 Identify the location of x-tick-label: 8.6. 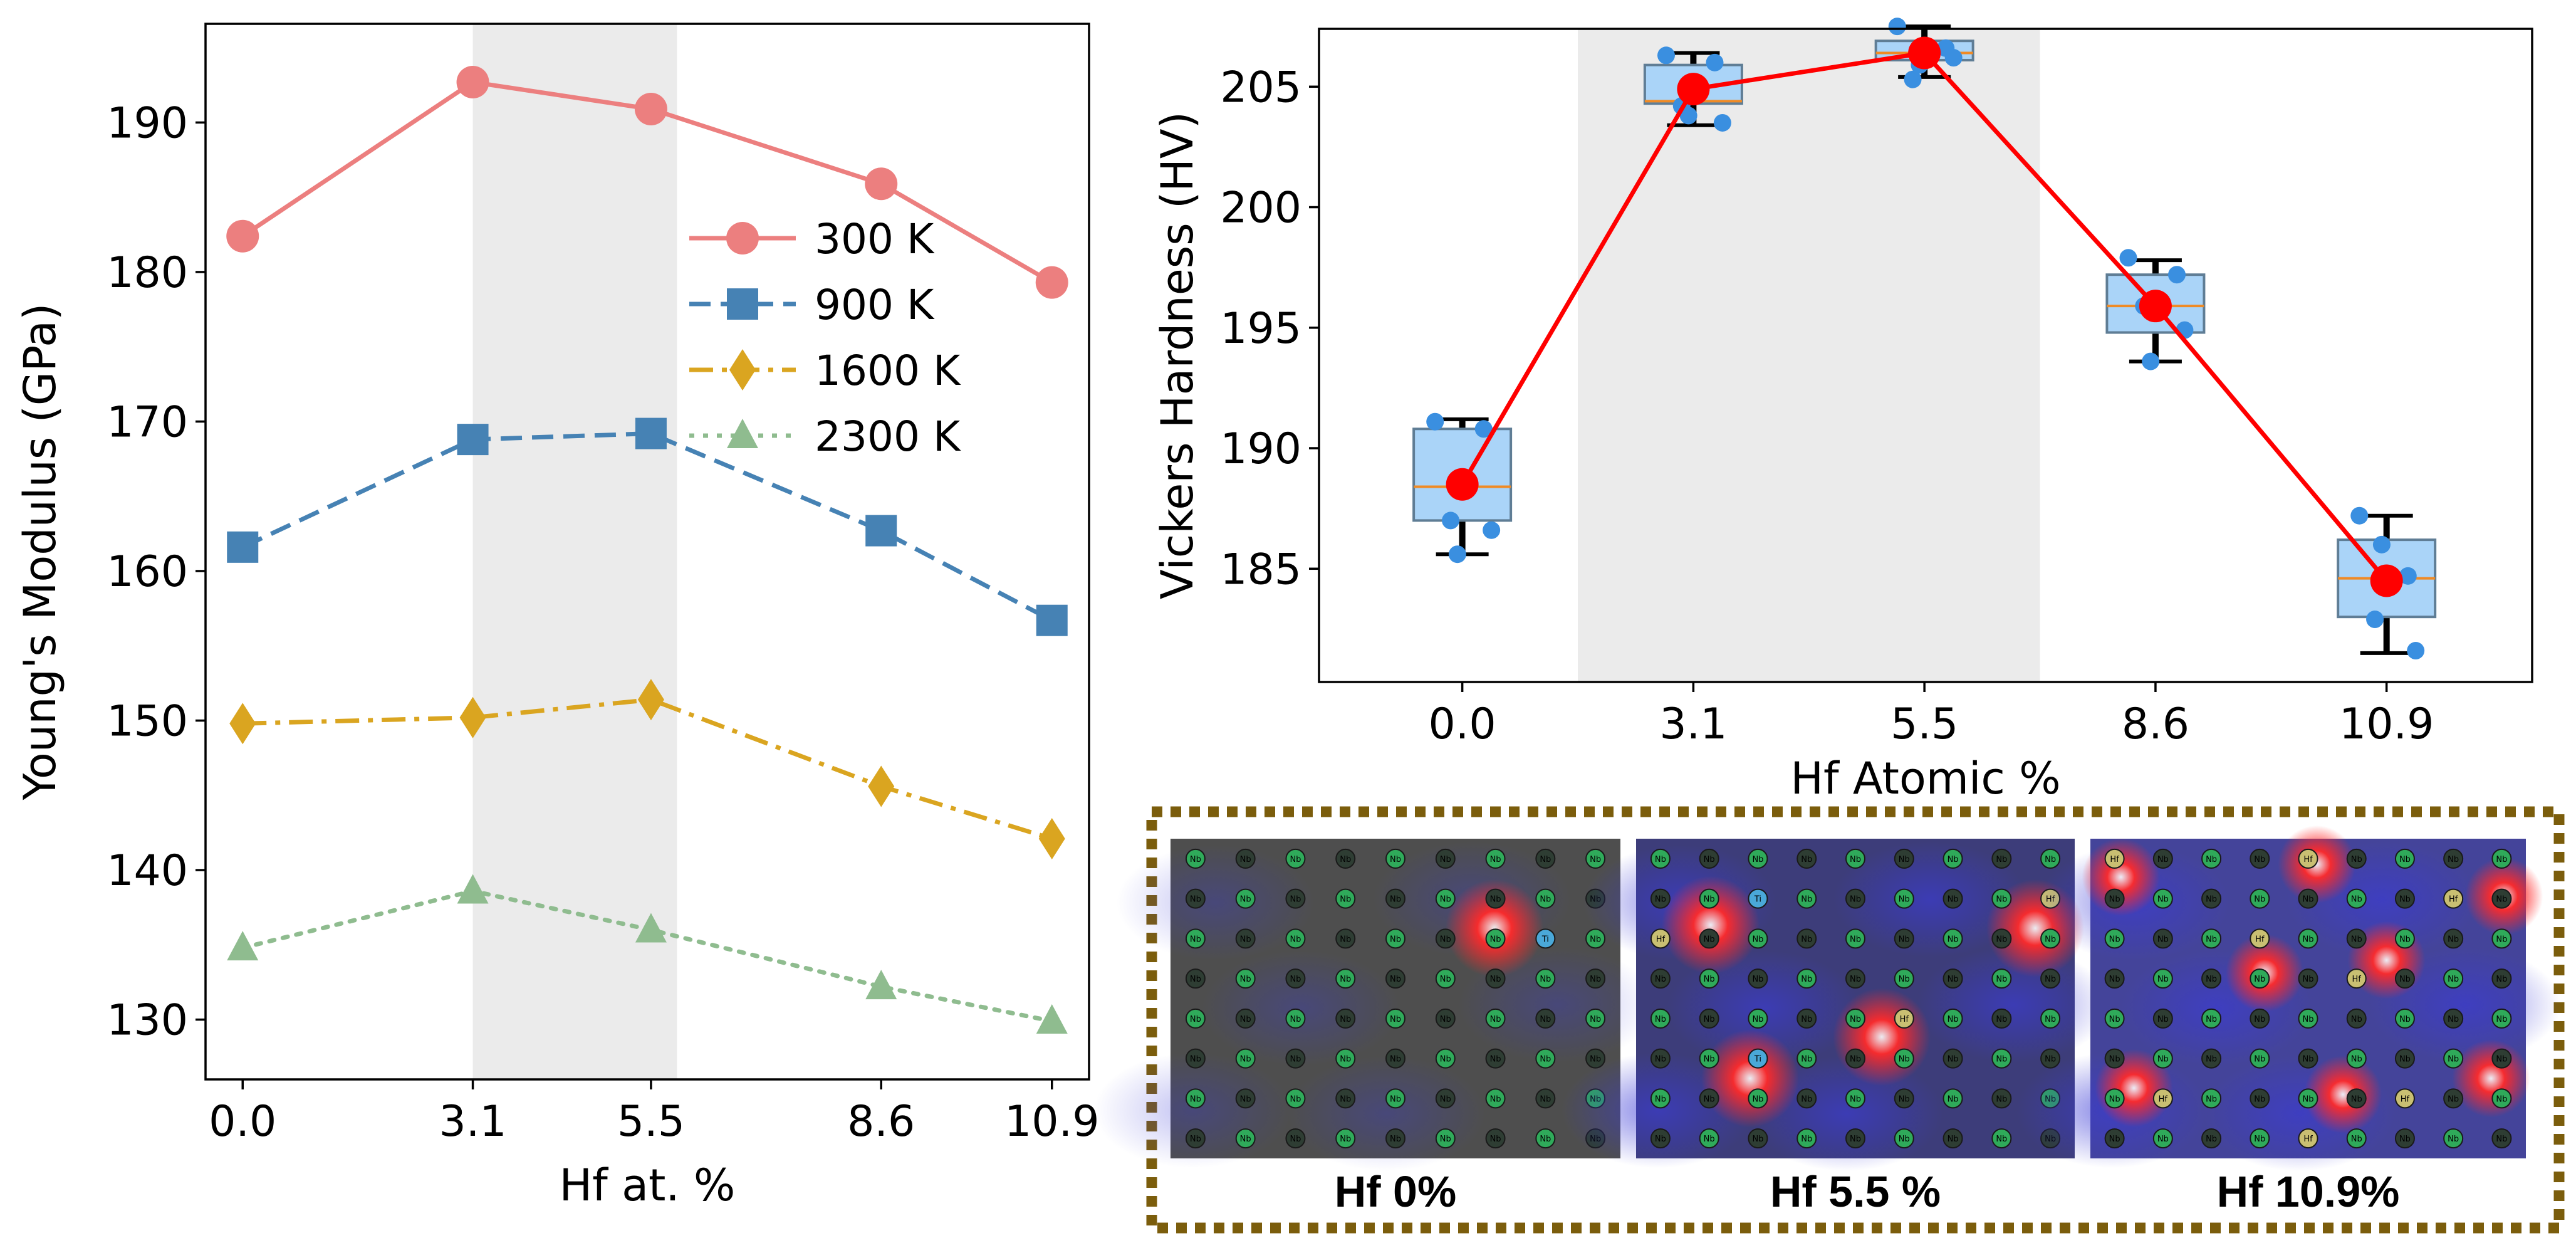
(2155, 724).